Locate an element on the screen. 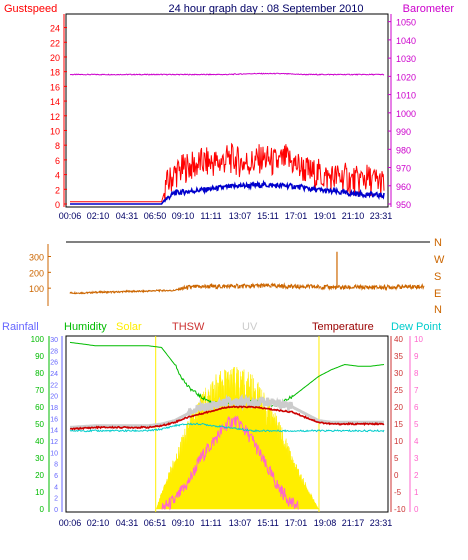 The width and height of the screenshot is (468, 560). series-line-thsw is located at coordinates (227, 411).